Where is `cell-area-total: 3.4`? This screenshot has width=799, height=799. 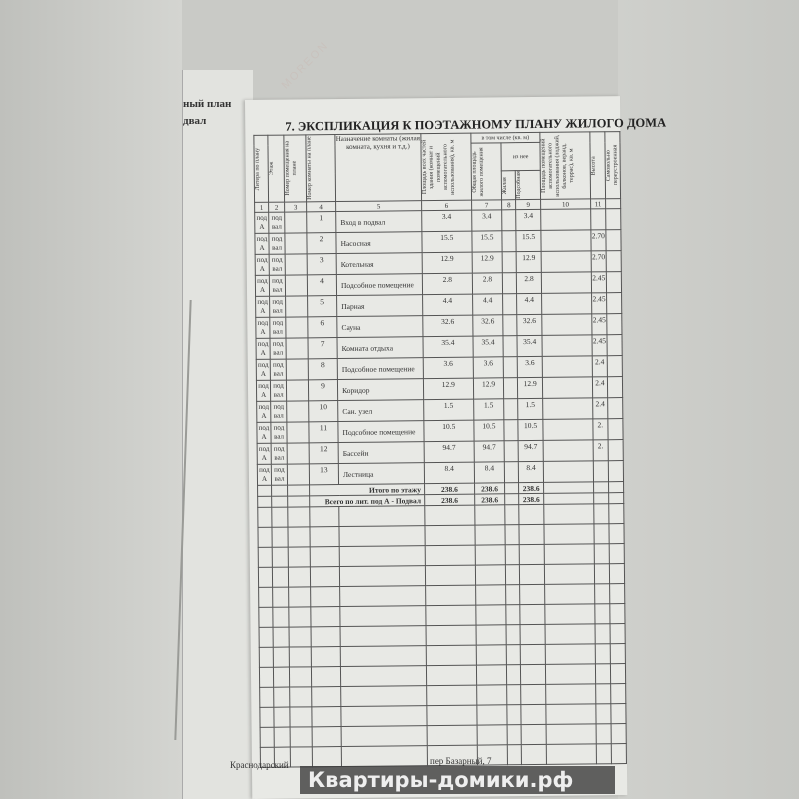
cell-area-total: 3.4 is located at coordinates (446, 221).